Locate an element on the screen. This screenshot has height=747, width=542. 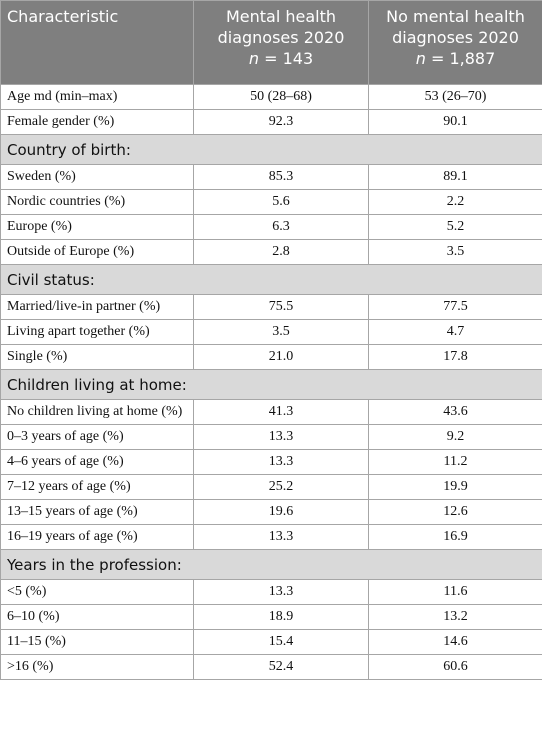
row-label: 16–19 years of age (%) is located at coordinates (97, 537).